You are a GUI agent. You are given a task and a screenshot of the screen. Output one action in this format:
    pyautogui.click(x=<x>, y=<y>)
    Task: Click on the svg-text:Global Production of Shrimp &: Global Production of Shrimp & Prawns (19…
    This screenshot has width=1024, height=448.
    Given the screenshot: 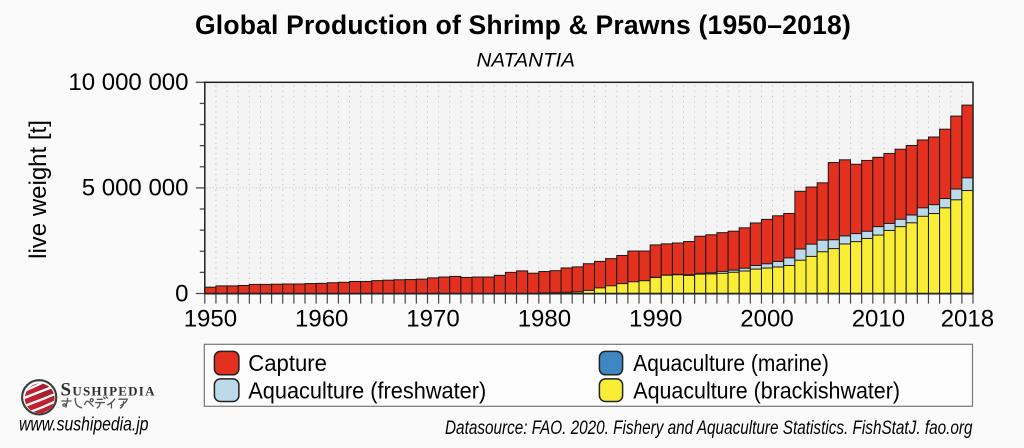 What is the action you would take?
    pyautogui.click(x=523, y=25)
    